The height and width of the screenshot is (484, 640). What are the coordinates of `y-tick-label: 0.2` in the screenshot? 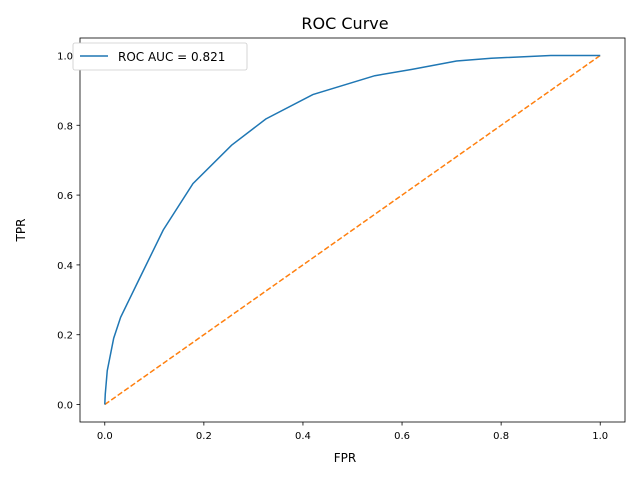 It's located at (65, 336).